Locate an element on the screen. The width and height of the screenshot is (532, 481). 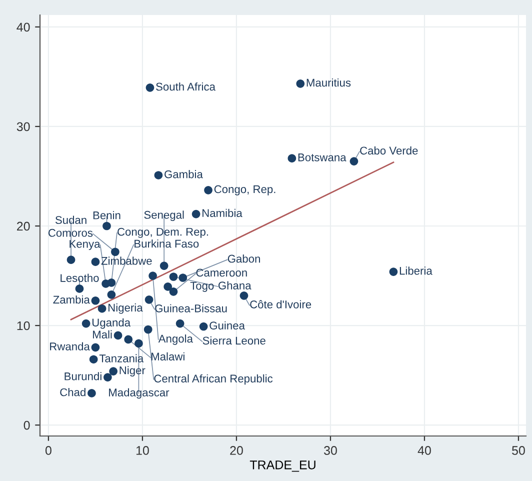
annotation: Botswana is located at coordinates (322, 158).